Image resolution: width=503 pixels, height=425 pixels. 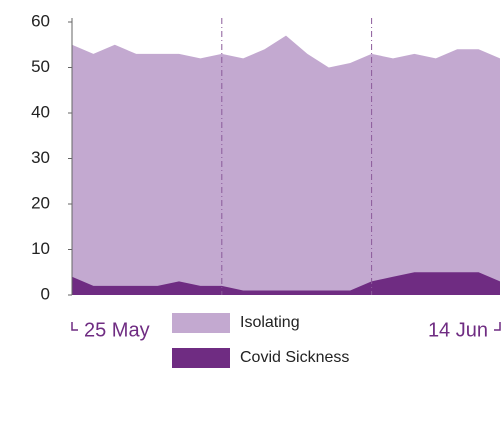 I want to click on y-tick-label: 10, so click(x=40, y=248).